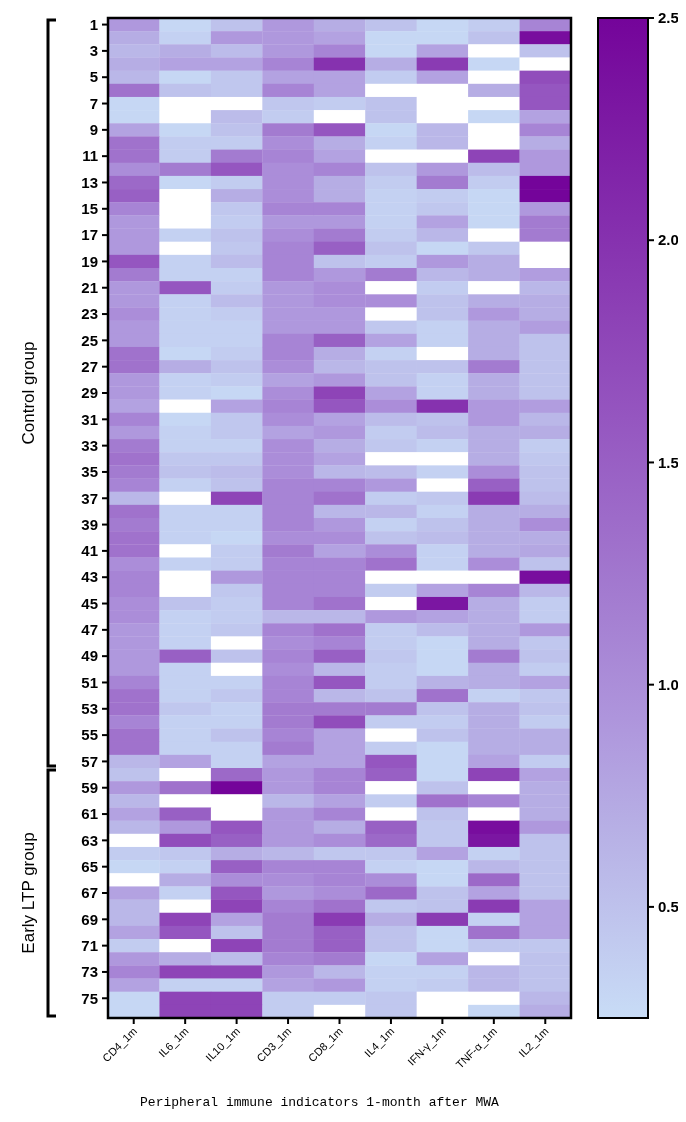  What do you see at coordinates (89, 445) in the screenshot?
I see `y-tick-label: 33` at bounding box center [89, 445].